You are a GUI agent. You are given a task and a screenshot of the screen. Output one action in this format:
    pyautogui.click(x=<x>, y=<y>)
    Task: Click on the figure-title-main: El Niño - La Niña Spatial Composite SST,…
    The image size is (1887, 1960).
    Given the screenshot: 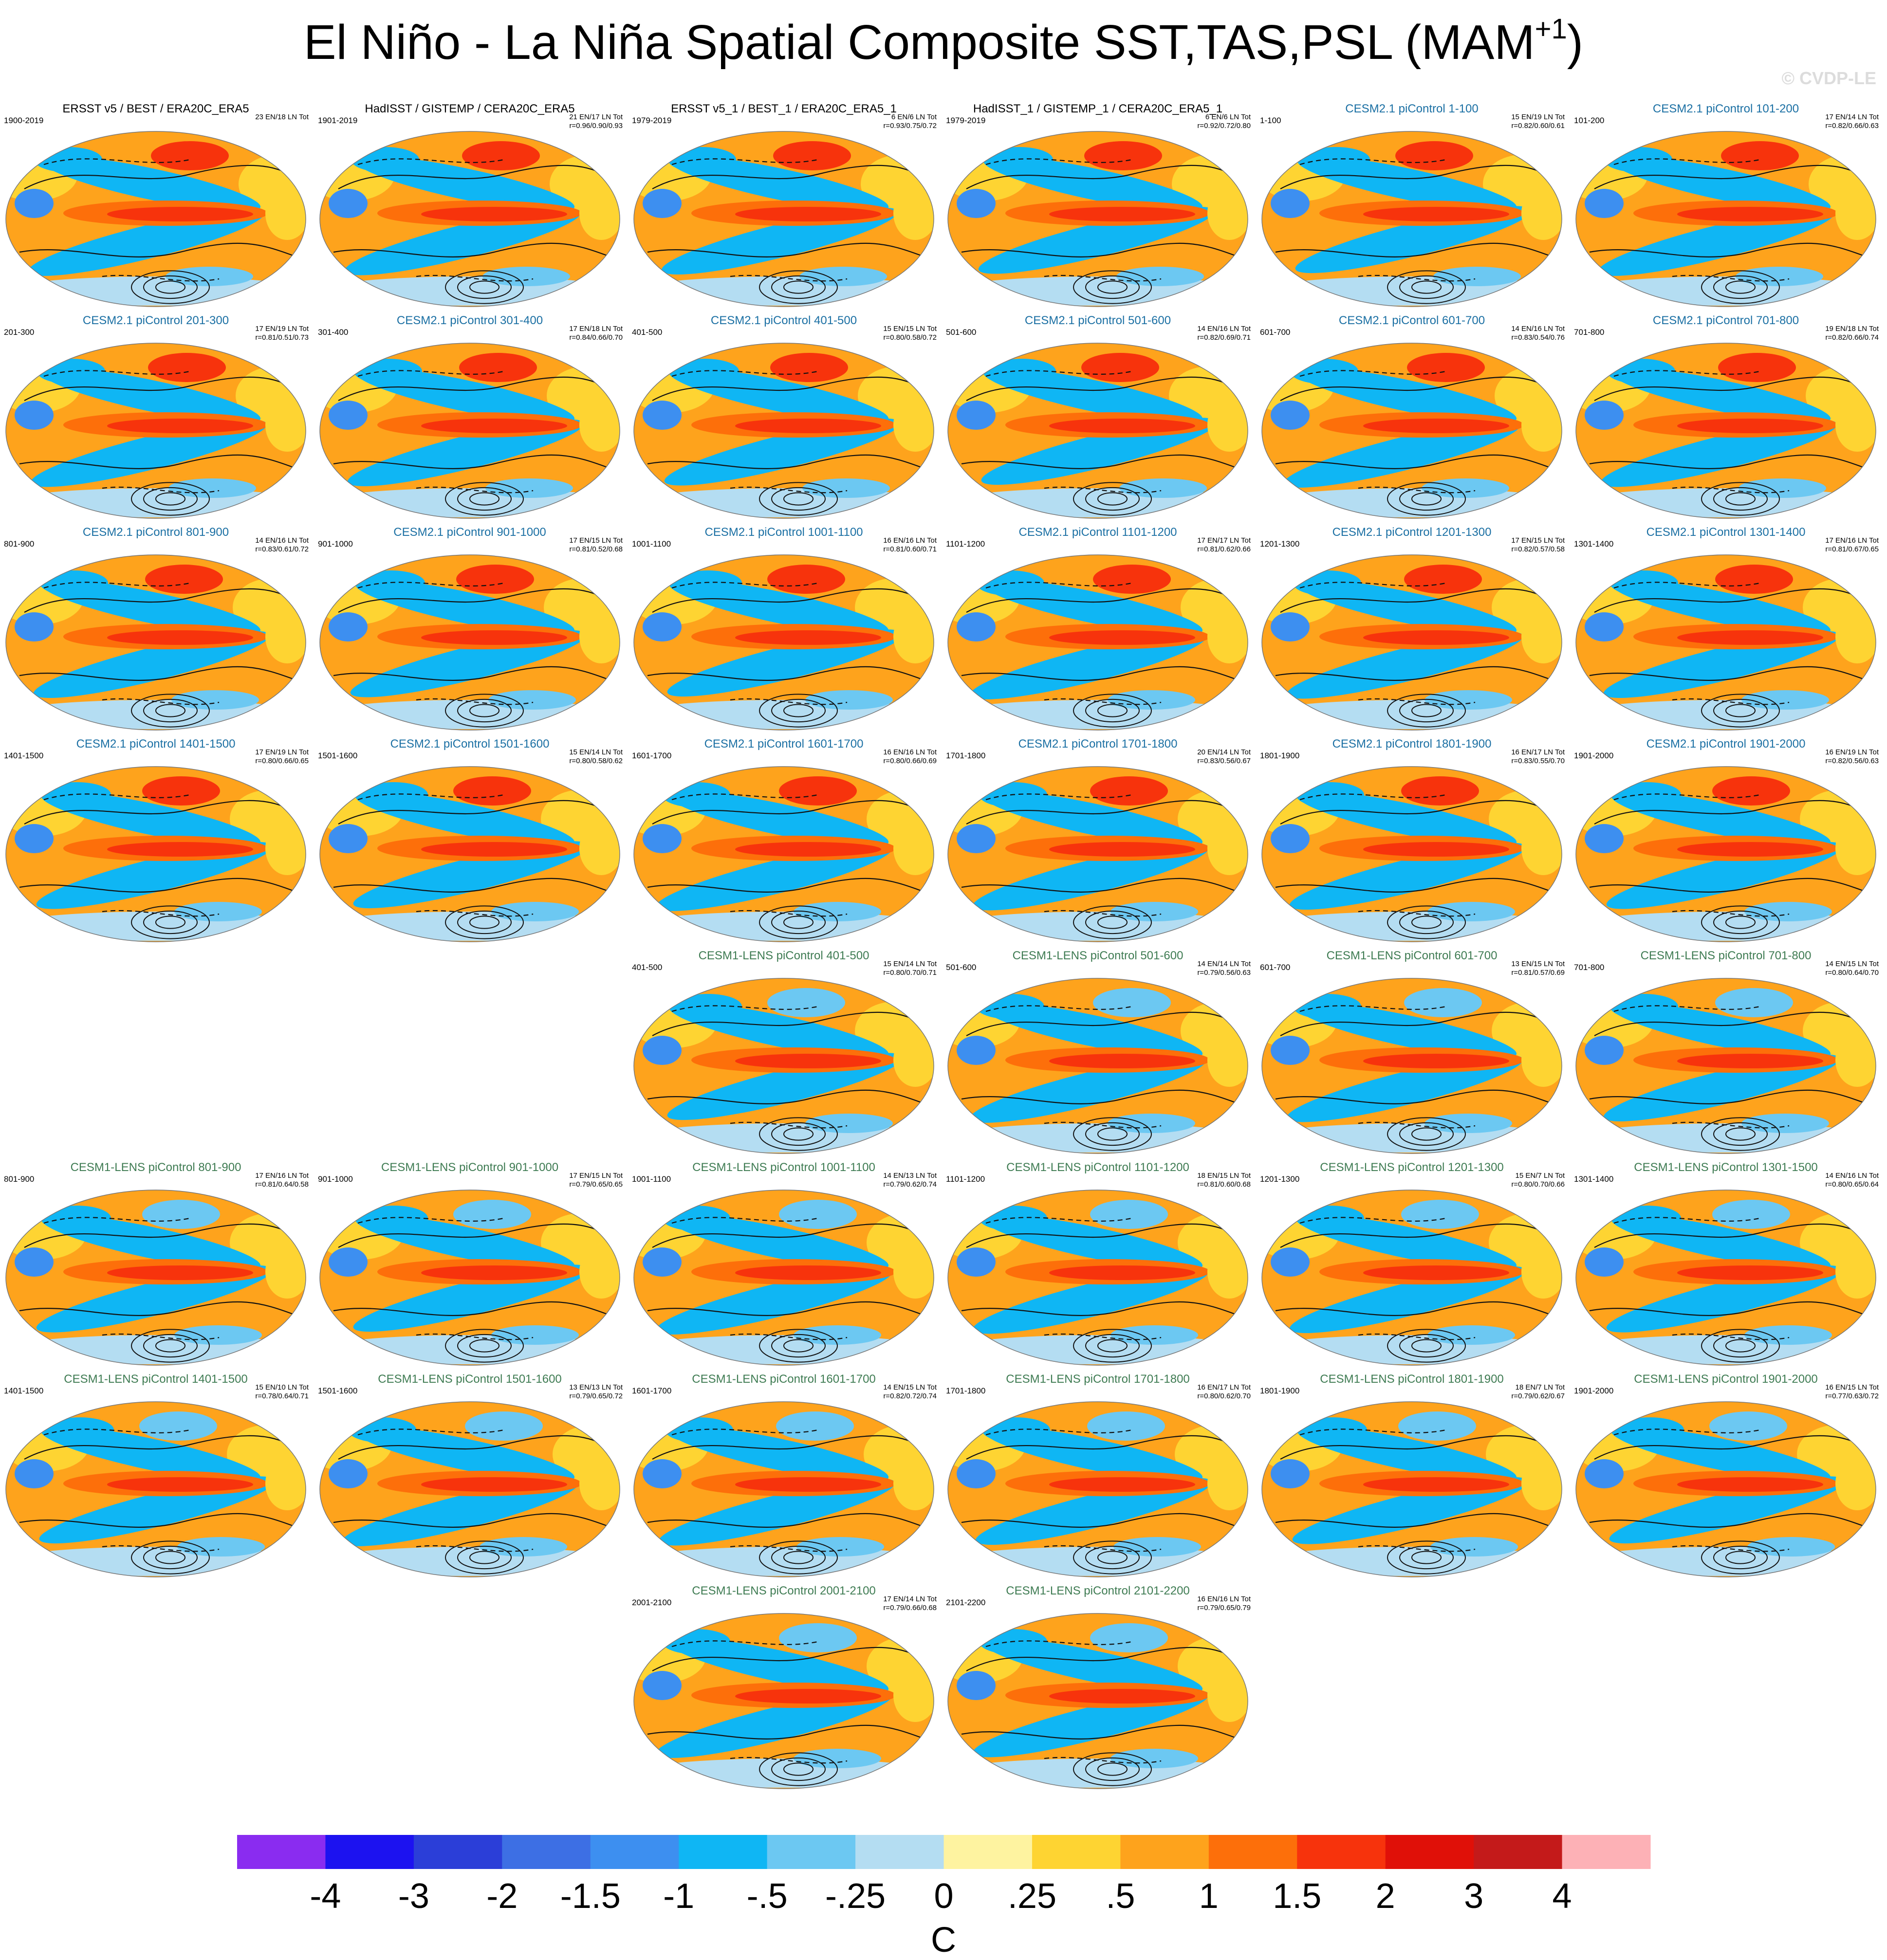 What is the action you would take?
    pyautogui.click(x=919, y=42)
    